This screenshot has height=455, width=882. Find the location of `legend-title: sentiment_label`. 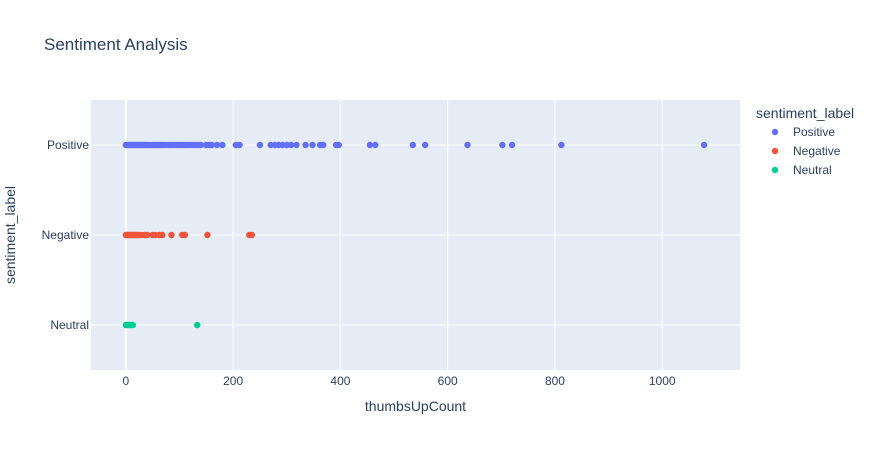

legend-title: sentiment_label is located at coordinates (805, 113).